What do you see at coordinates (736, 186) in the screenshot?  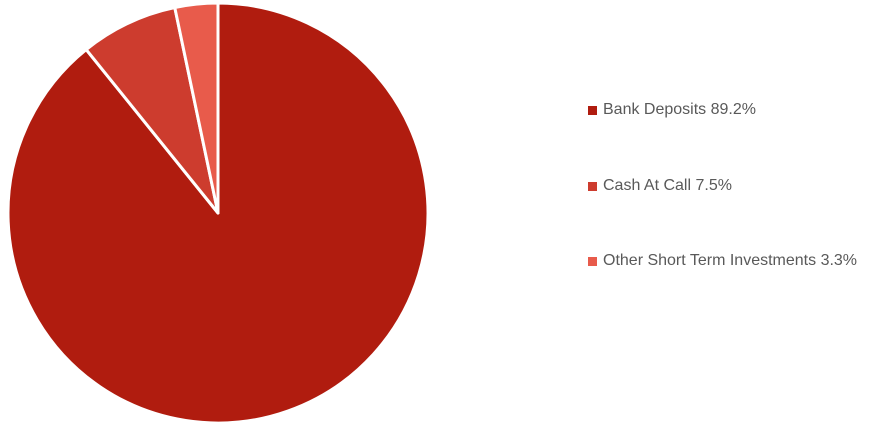 I see `legend-item-cash-at-call: Cash At Call 7.5%` at bounding box center [736, 186].